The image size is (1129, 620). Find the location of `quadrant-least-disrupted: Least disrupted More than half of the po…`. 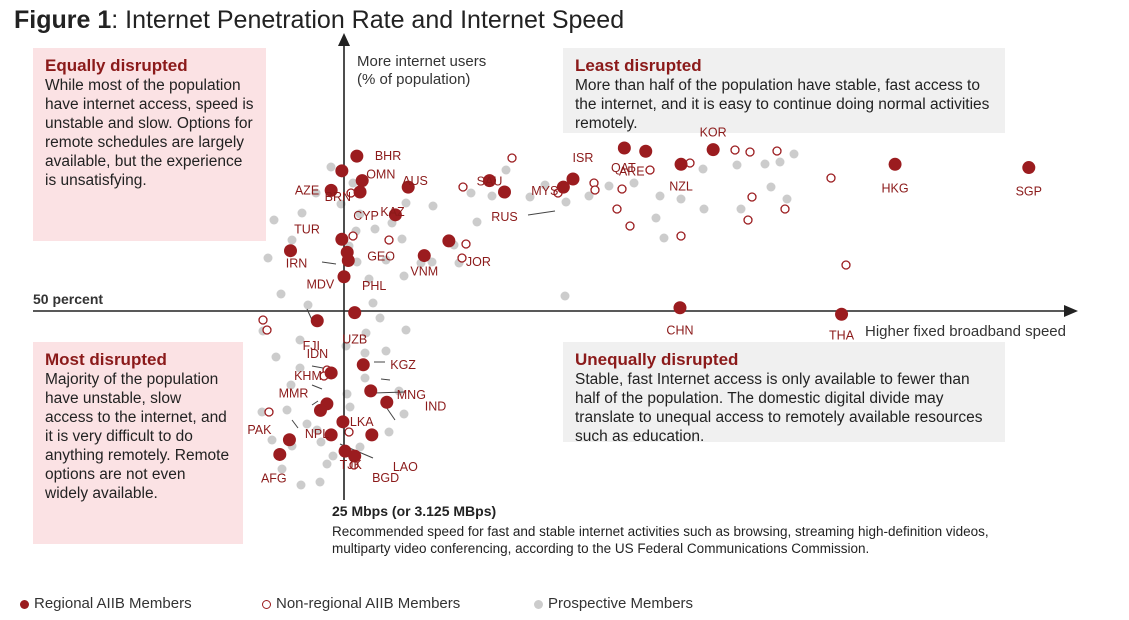

quadrant-least-disrupted: Least disrupted More than half of the po… is located at coordinates (784, 90).